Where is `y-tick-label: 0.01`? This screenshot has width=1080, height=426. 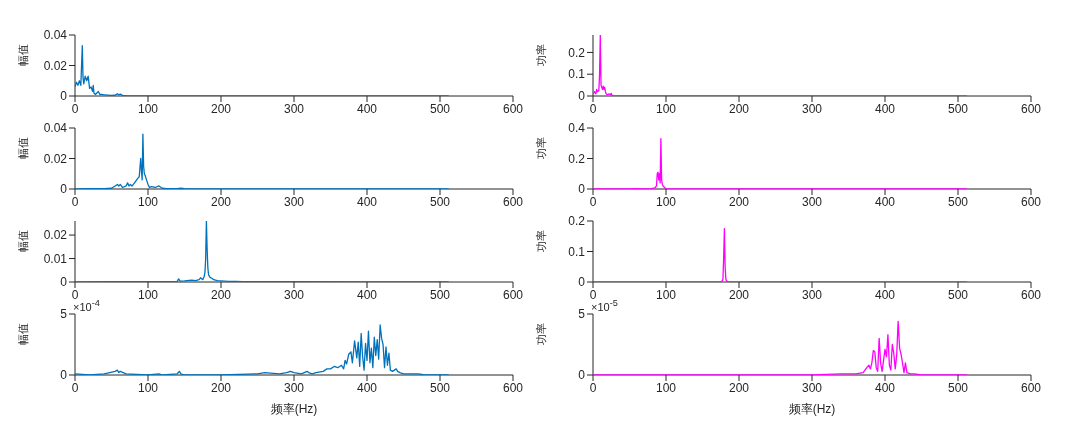
y-tick-label: 0.01 is located at coordinates (55, 258).